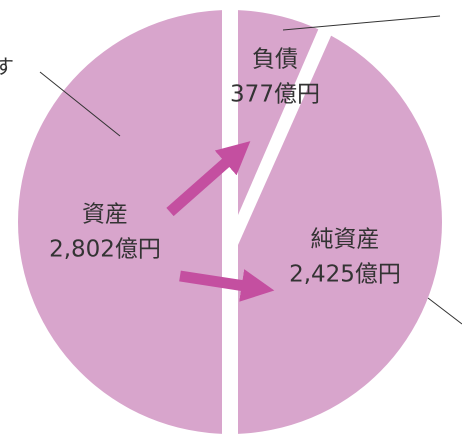 The height and width of the screenshot is (438, 462). Describe the element at coordinates (105, 250) in the screenshot. I see `assets-amount: 2,802億円` at that location.